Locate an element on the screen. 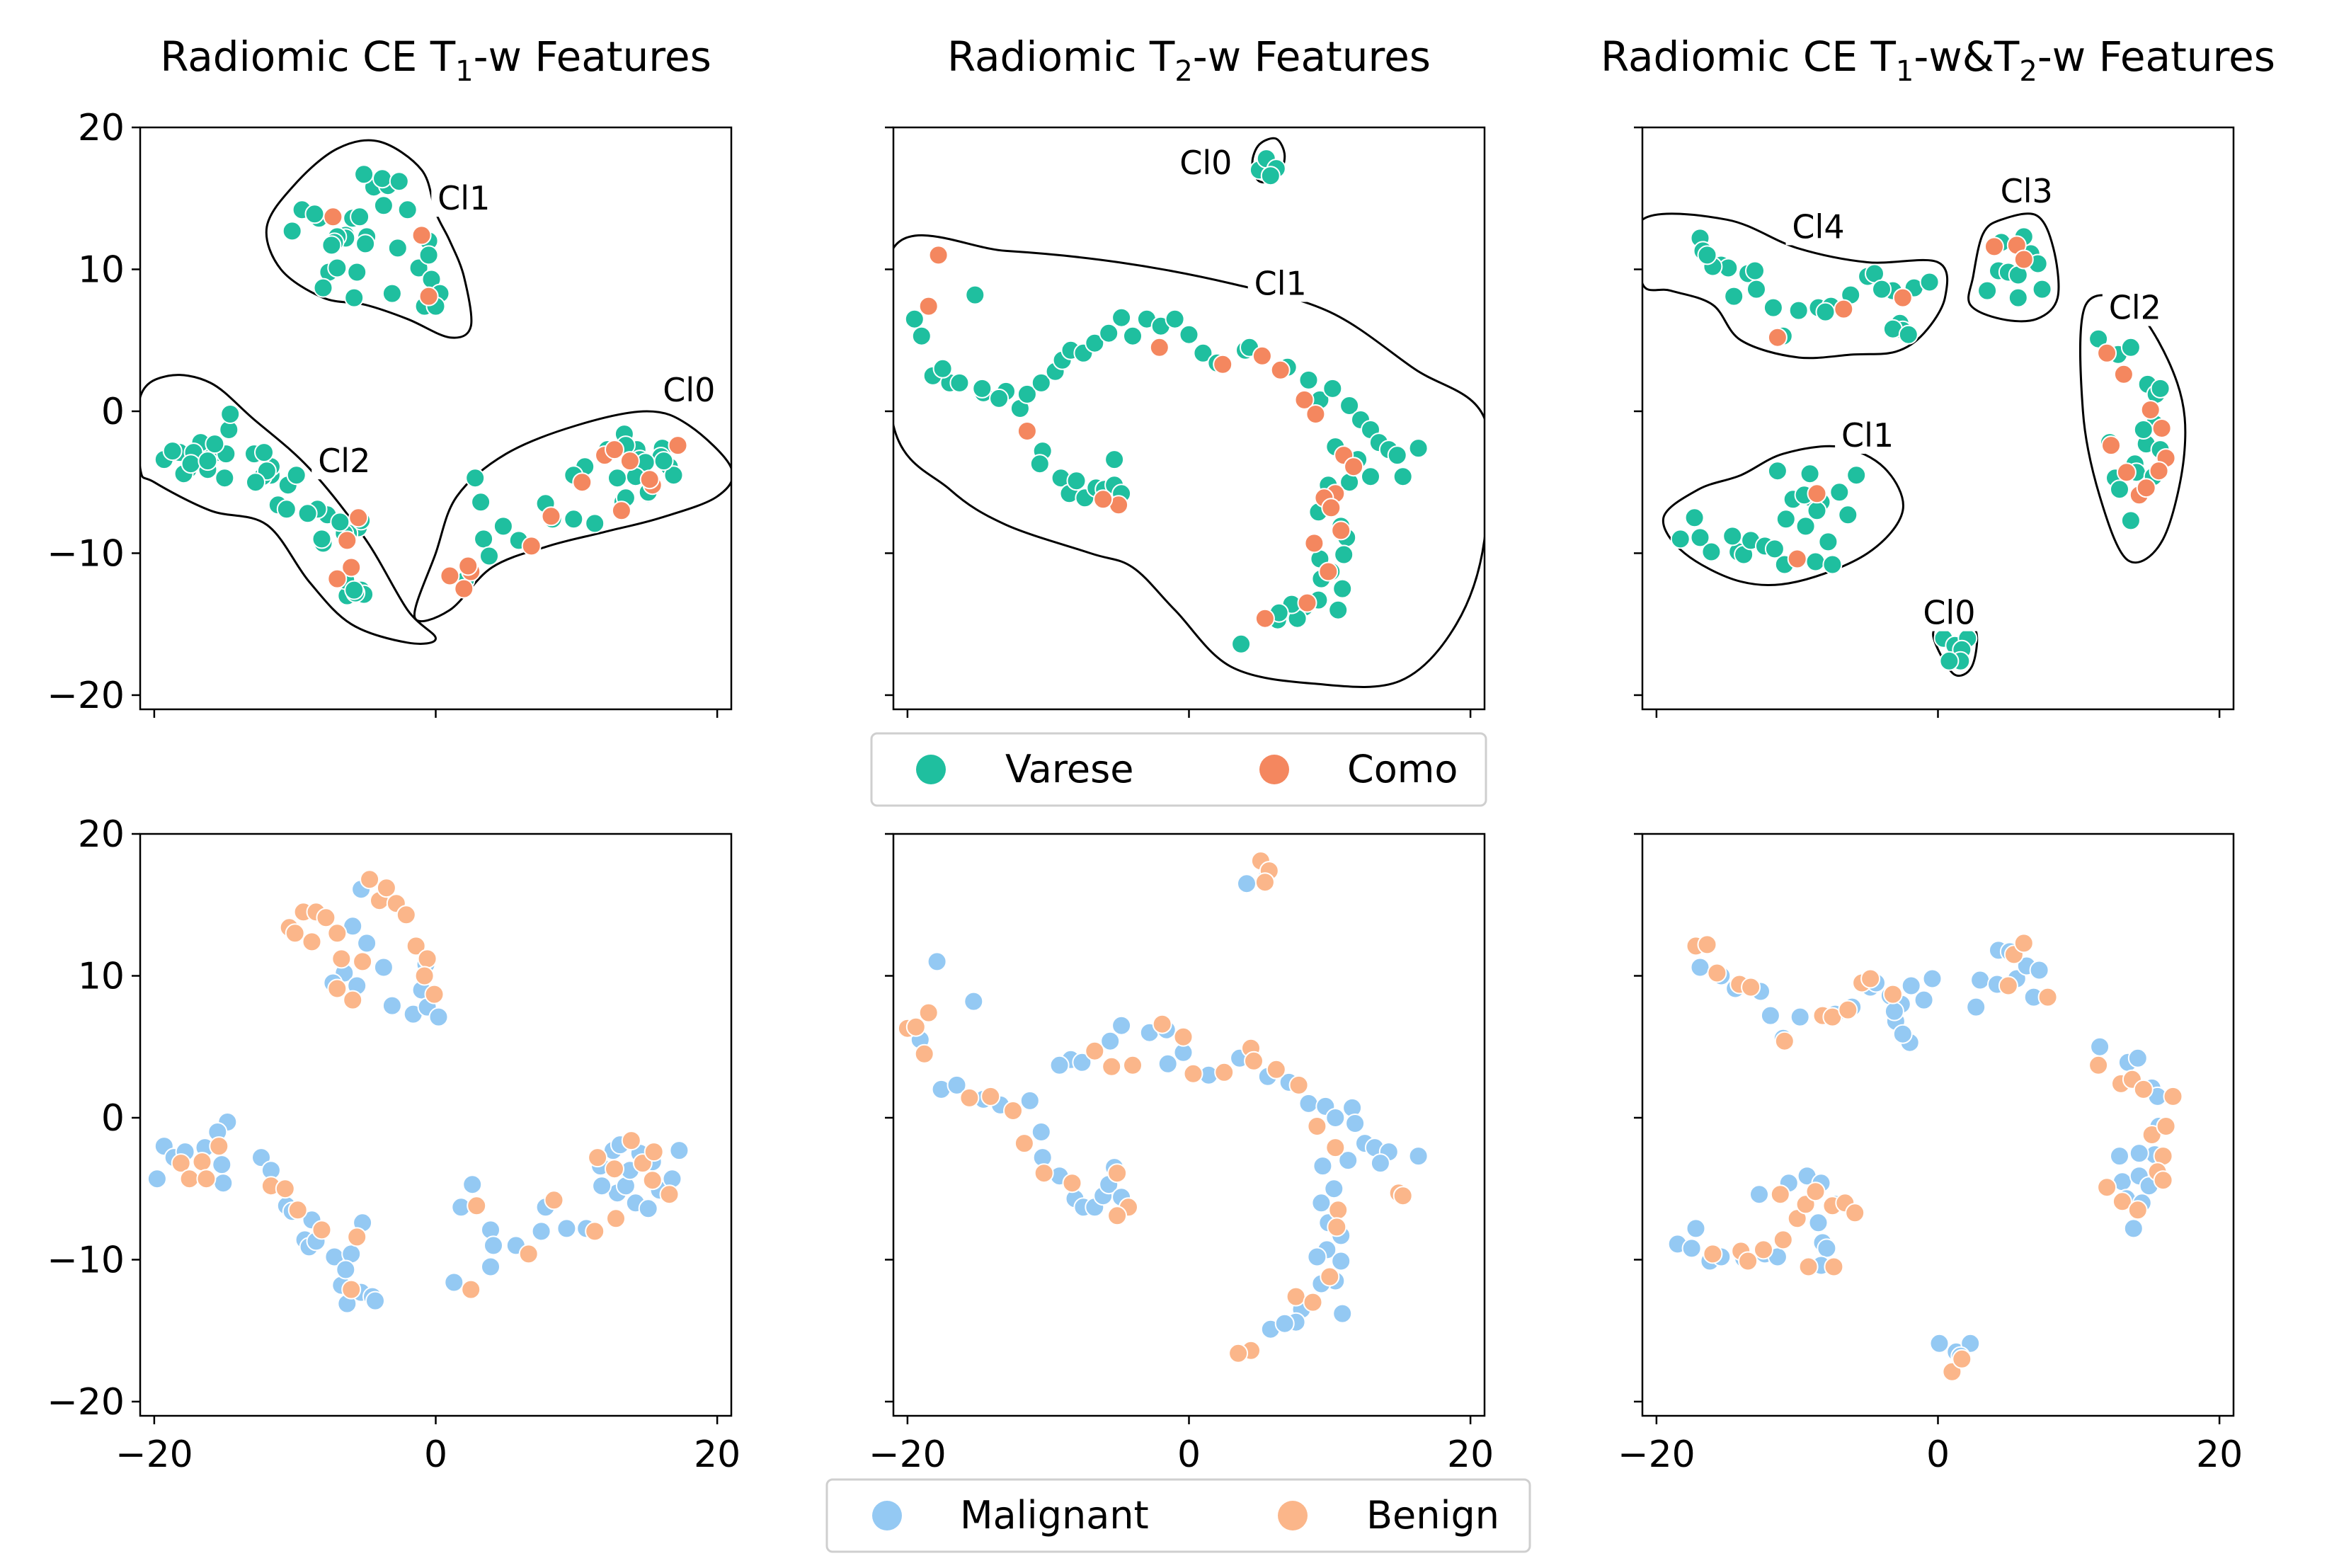 This screenshot has width=2339, height=1568. legend-frame is located at coordinates (1178, 769).